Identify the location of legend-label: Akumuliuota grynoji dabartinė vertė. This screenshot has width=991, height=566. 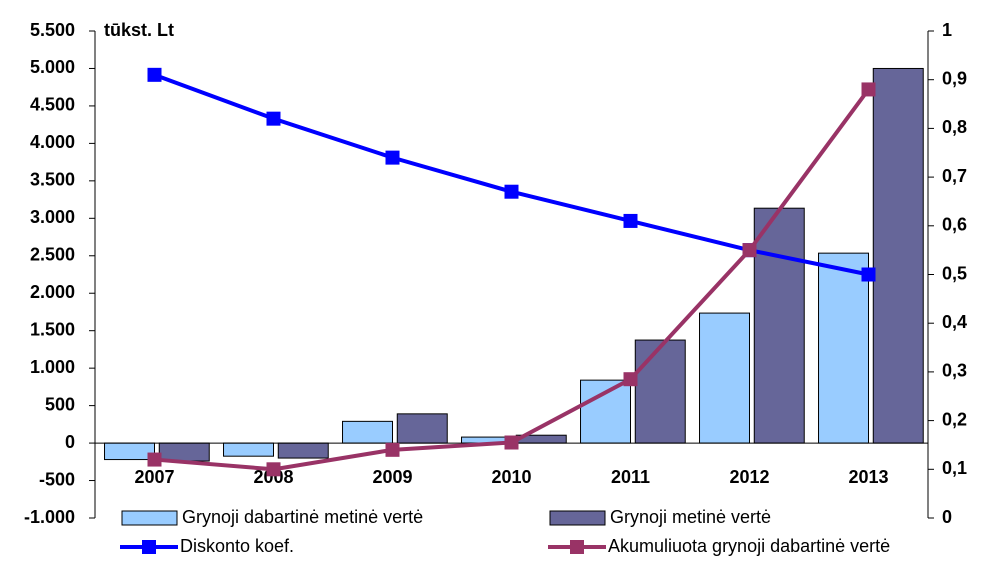
(749, 546).